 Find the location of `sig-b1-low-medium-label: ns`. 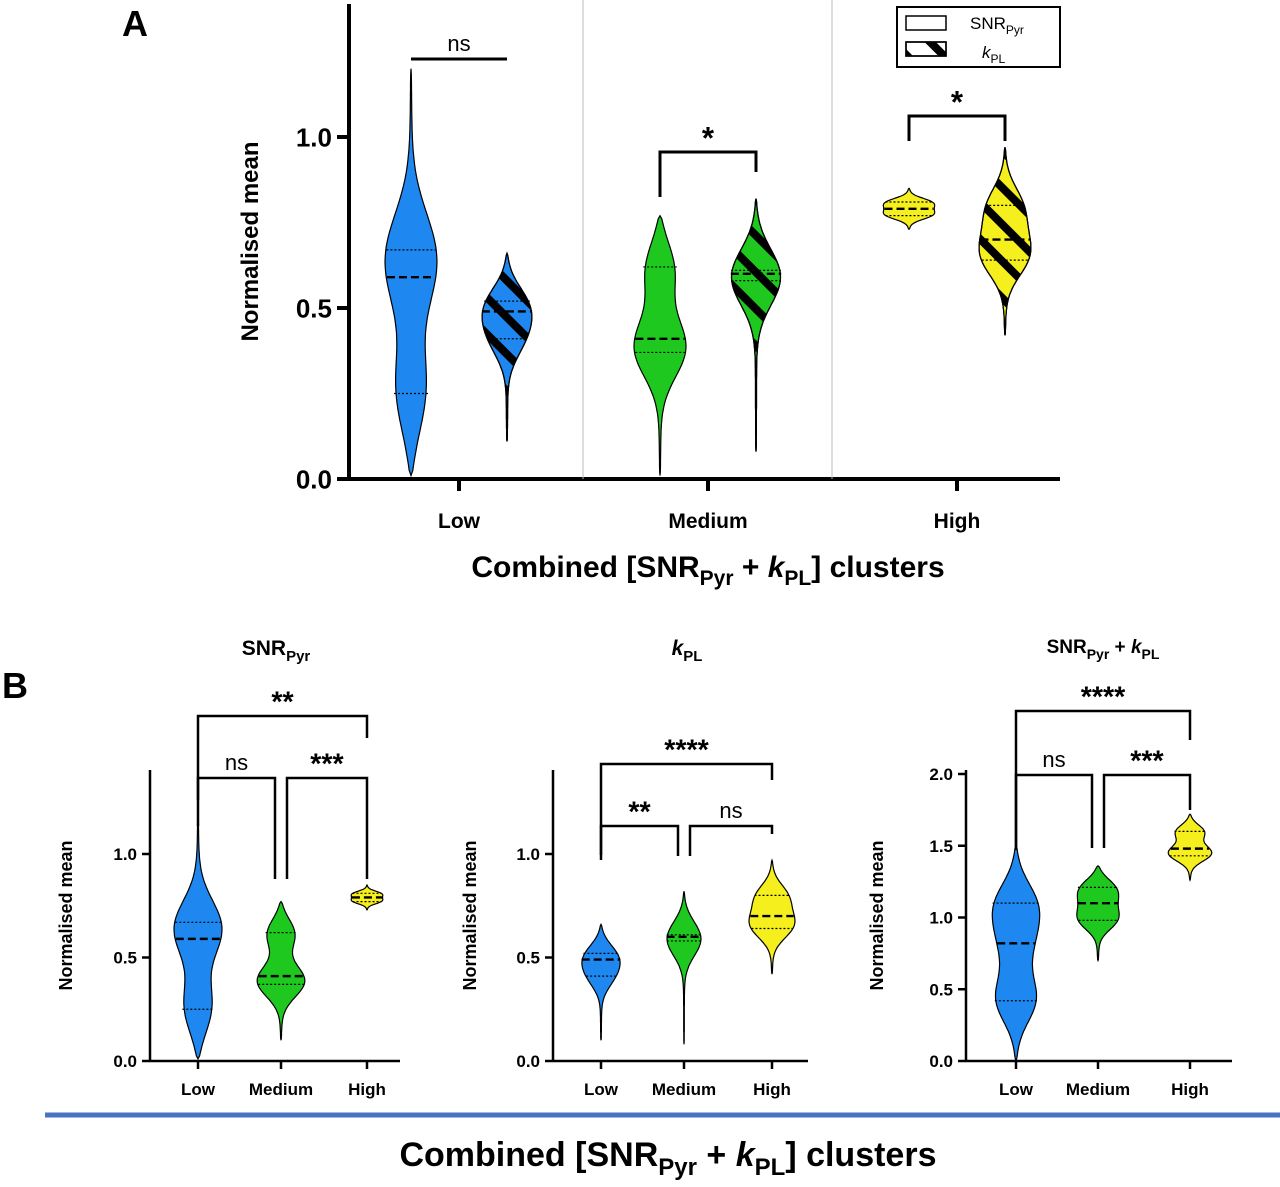

sig-b1-low-medium-label: ns is located at coordinates (236, 762).